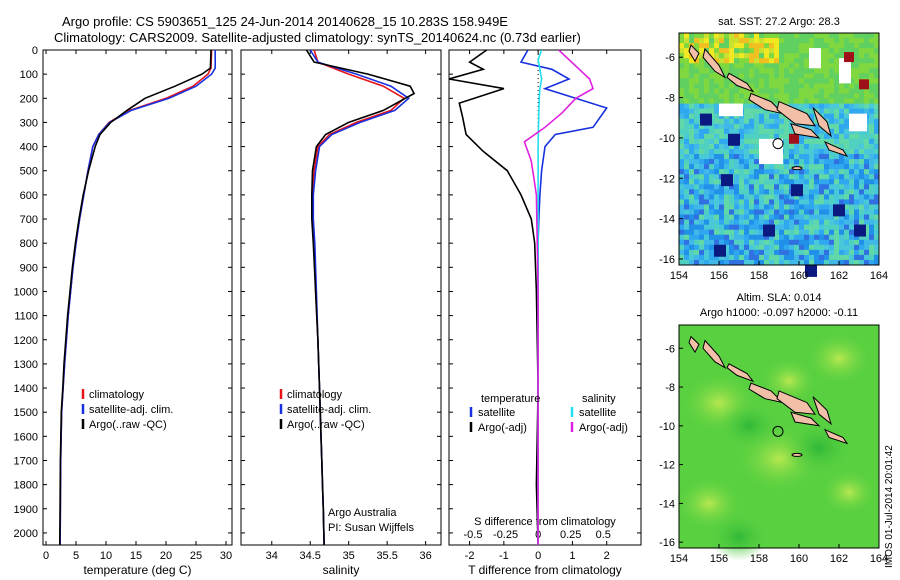 Image resolution: width=900 pixels, height=580 pixels. Describe the element at coordinates (603, 535) in the screenshot. I see `top-tick-label: 0.5` at that location.